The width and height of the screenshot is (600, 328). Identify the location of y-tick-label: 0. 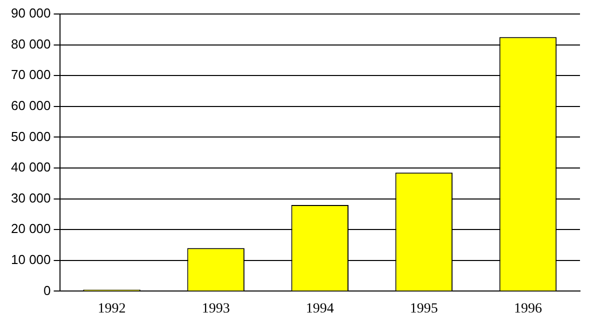
(47, 290).